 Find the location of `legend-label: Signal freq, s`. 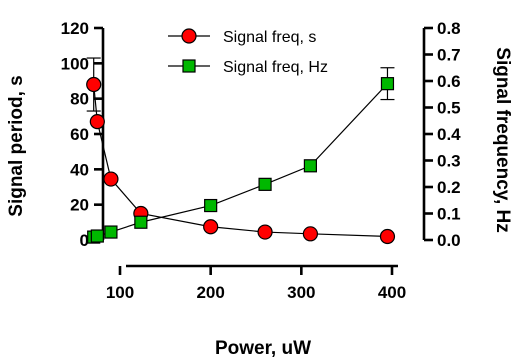

legend-label: Signal freq, s is located at coordinates (269, 37).